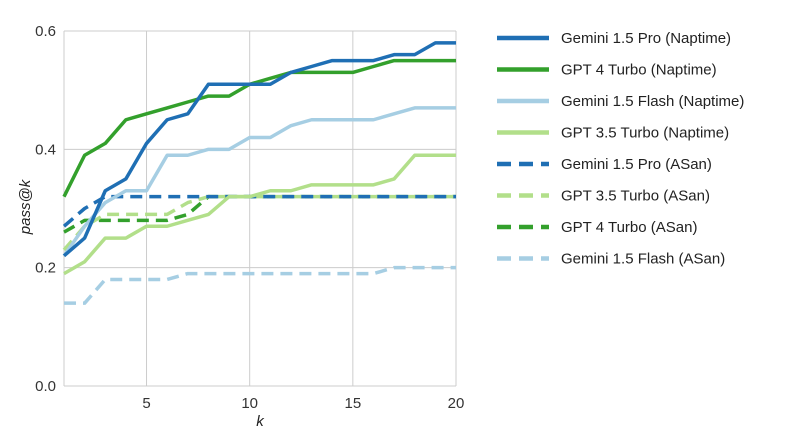  I want to click on legend-label: Gemini 1.5 Pro (ASan), so click(636, 164).